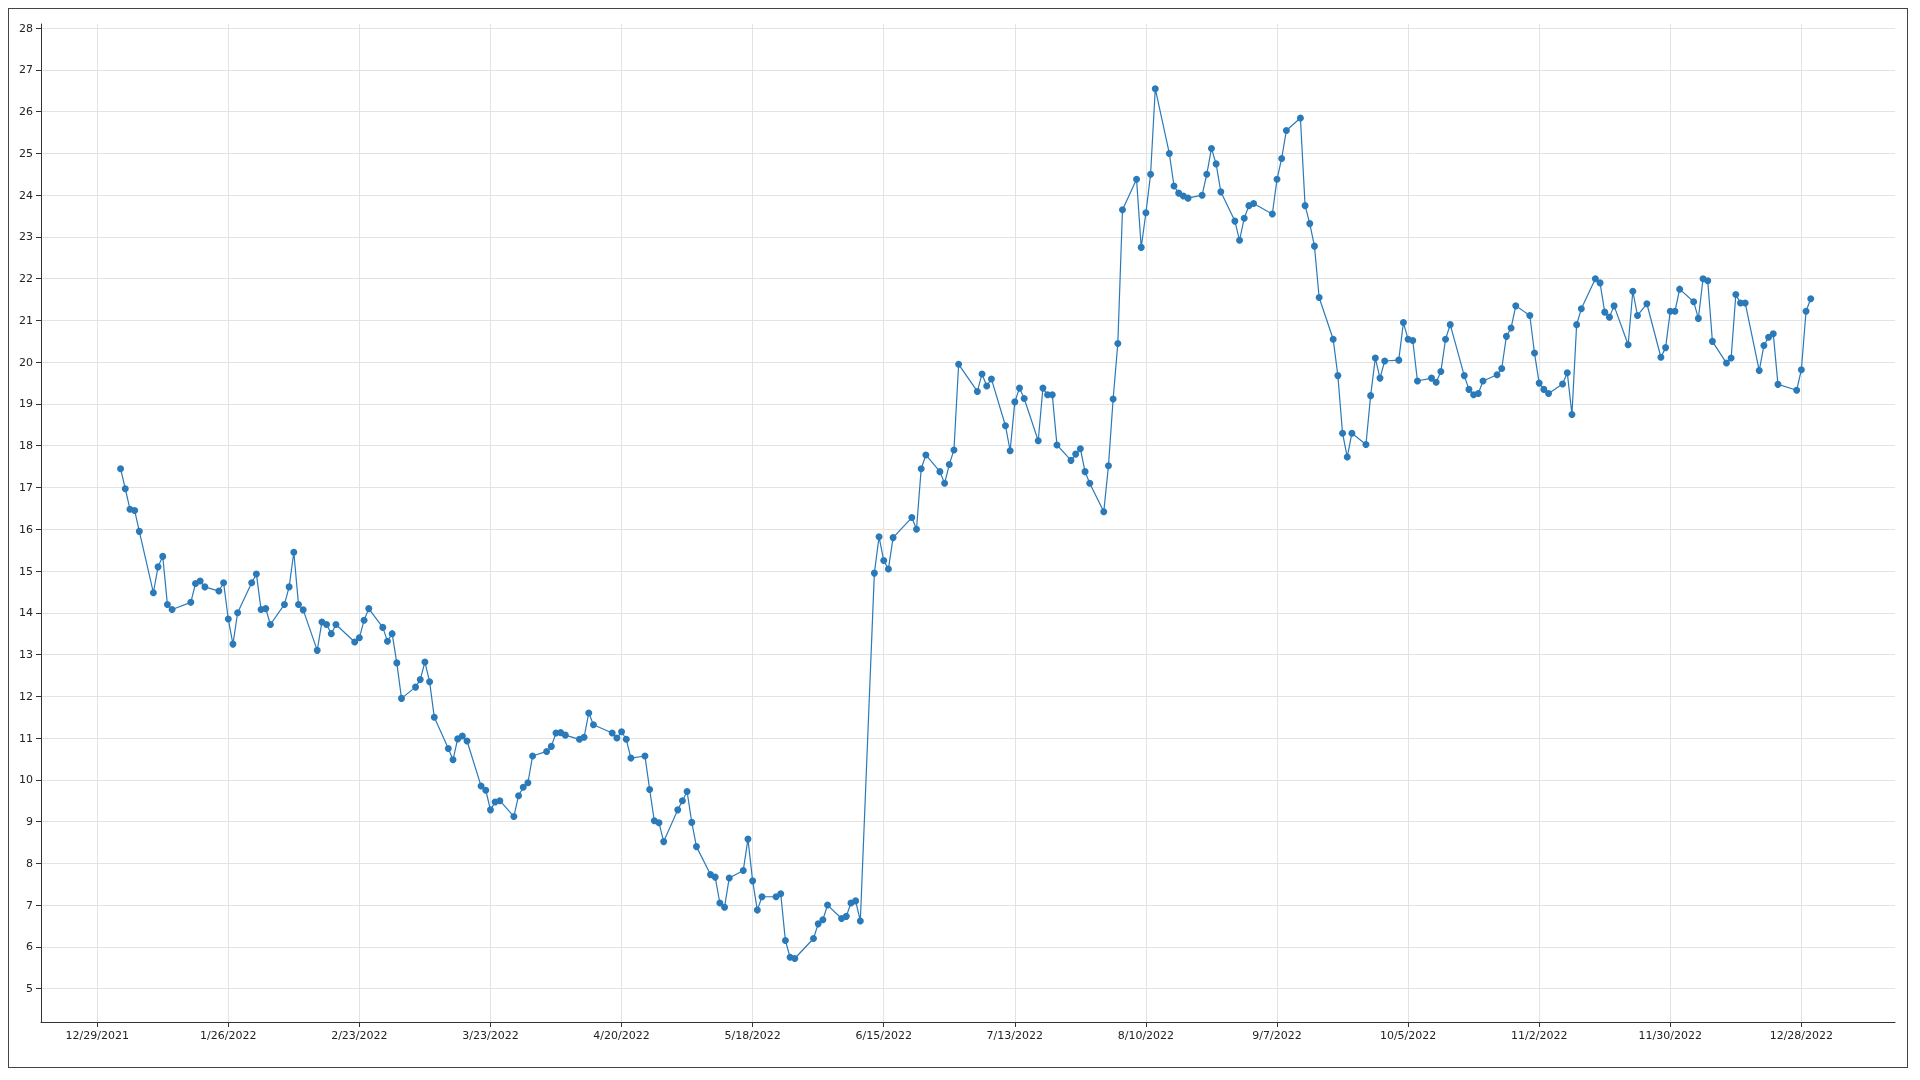 This screenshot has height=1080, width=1920. What do you see at coordinates (26, 320) in the screenshot?
I see `y-tick-label: 21` at bounding box center [26, 320].